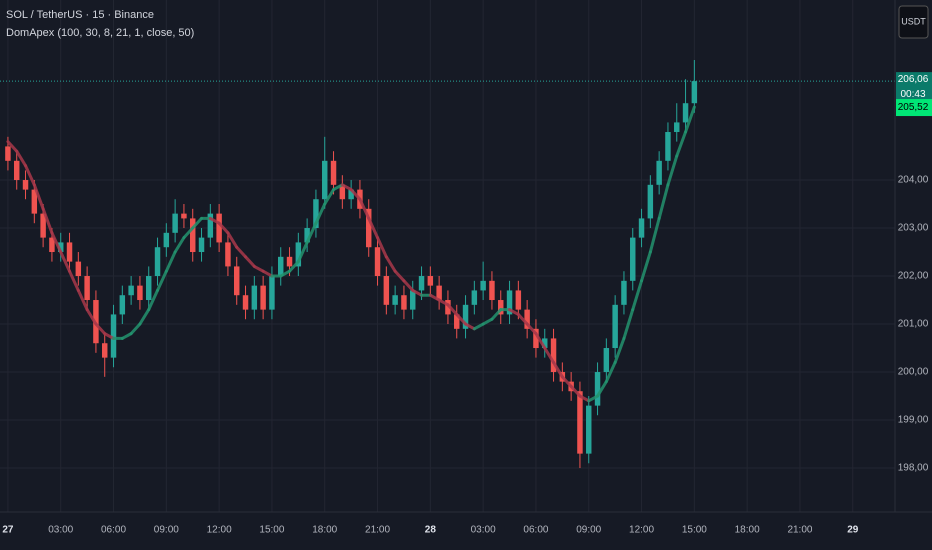 This screenshot has width=932, height=550. I want to click on chart-title: SOL / TetherUS · 15 · Binance, so click(80, 15).